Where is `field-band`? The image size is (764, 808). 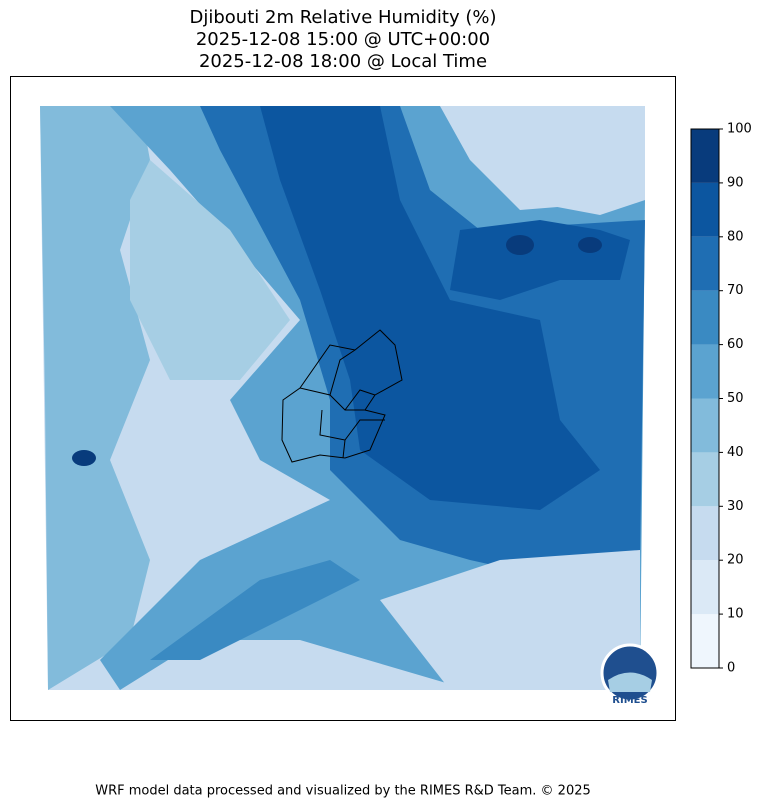 field-band is located at coordinates (255, 610).